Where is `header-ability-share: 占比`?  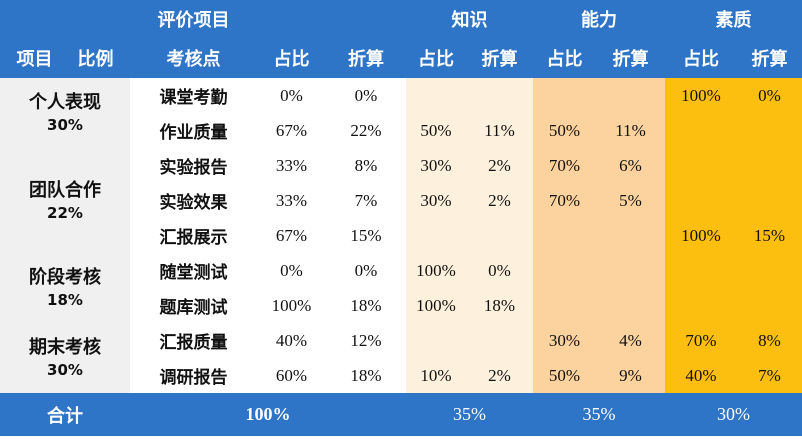
header-ability-share: 占比 is located at coordinates (564, 58).